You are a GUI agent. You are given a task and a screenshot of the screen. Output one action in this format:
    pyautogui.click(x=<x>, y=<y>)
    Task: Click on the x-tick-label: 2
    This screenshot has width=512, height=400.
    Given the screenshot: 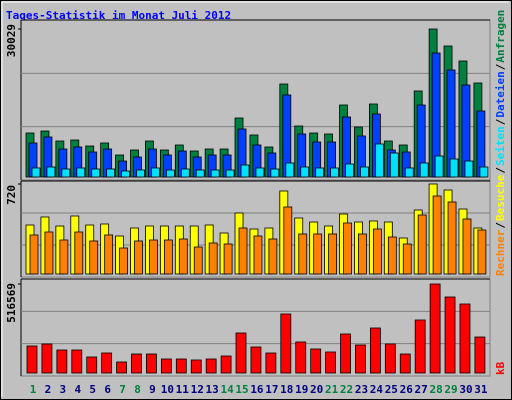 What is the action you would take?
    pyautogui.click(x=48, y=389)
    